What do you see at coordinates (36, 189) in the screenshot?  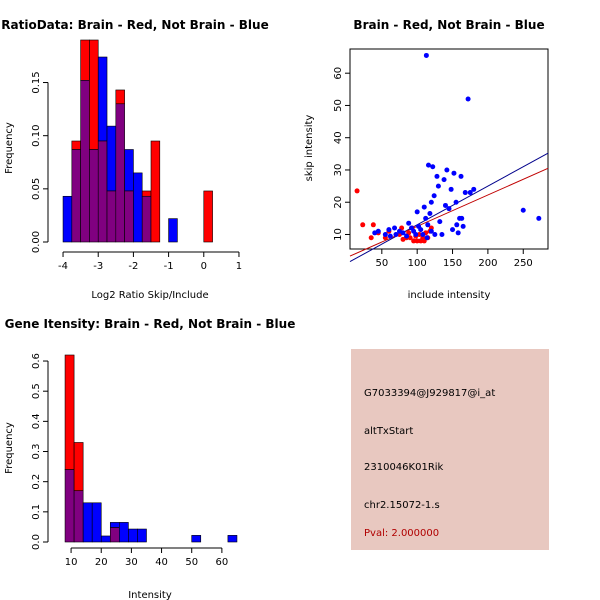 I see `ratio-histogram-y-tick-label: 0.05` at bounding box center [36, 189].